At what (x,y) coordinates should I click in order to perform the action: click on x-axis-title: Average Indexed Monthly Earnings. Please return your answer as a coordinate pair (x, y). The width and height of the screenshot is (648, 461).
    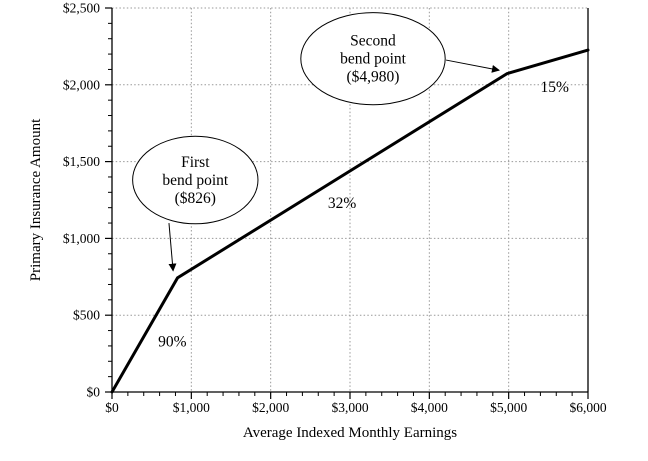
    Looking at the image, I should click on (350, 433).